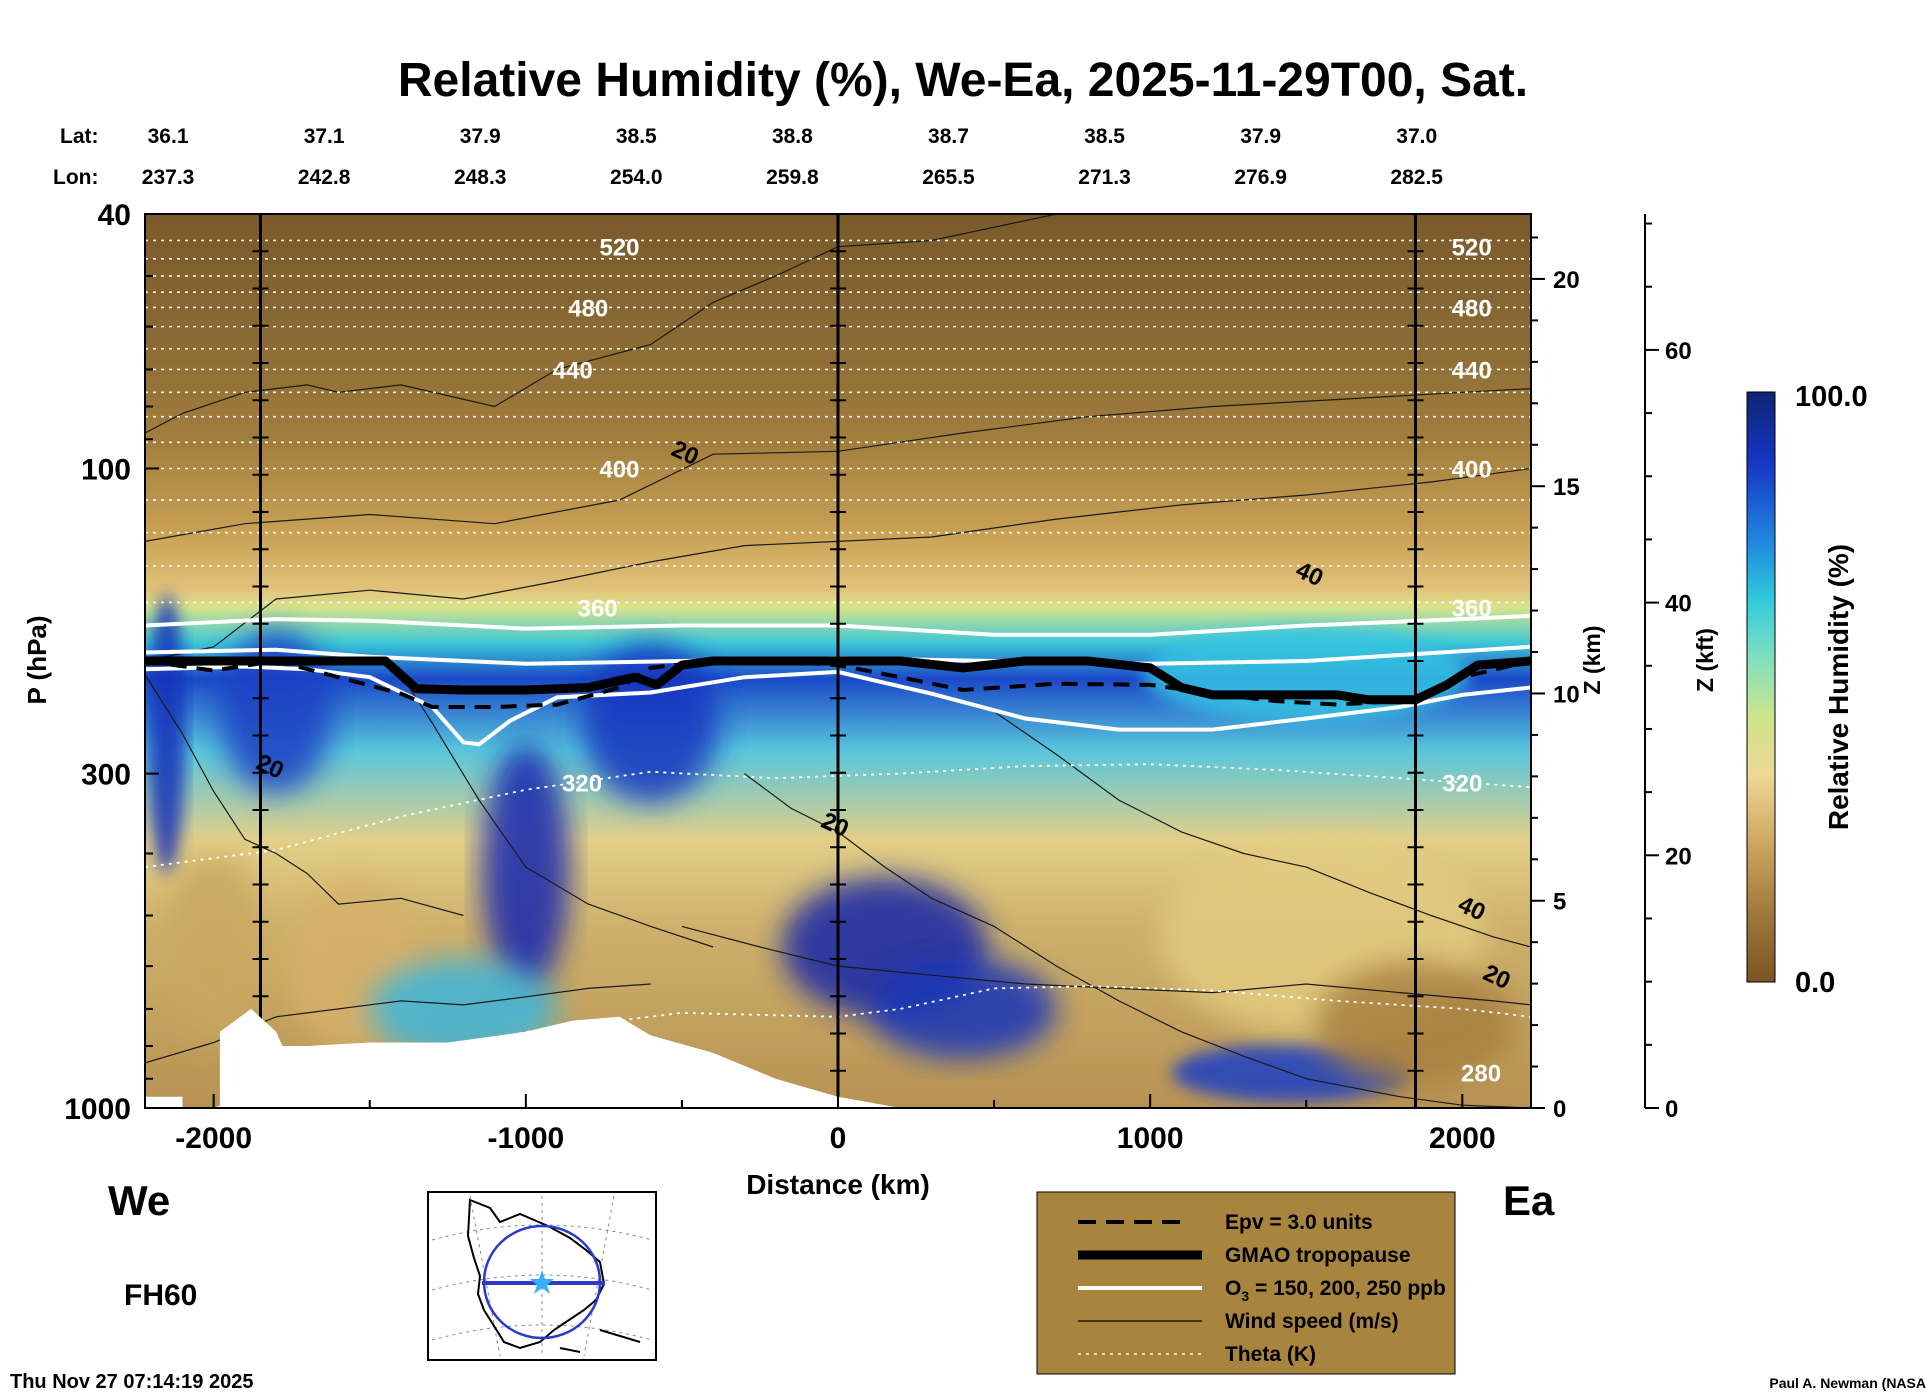 Image resolution: width=1926 pixels, height=1394 pixels. What do you see at coordinates (1678, 604) in the screenshot?
I see `z-kft-tick-label: 40` at bounding box center [1678, 604].